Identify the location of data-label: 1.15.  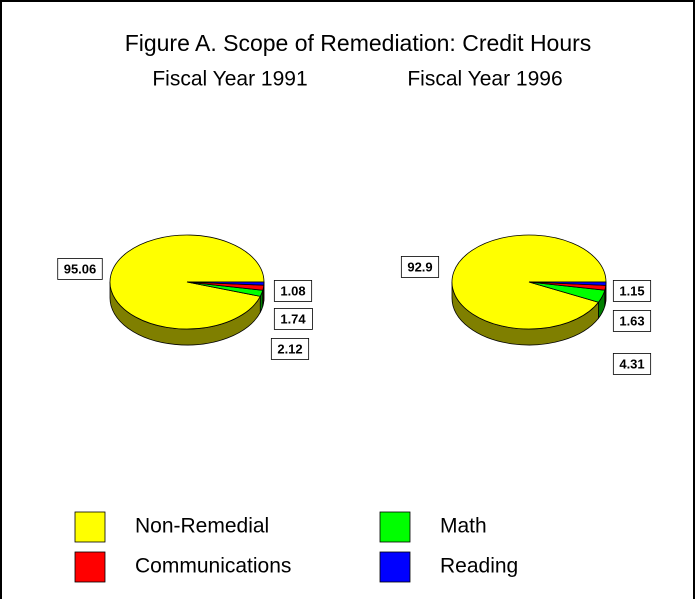
(631, 290).